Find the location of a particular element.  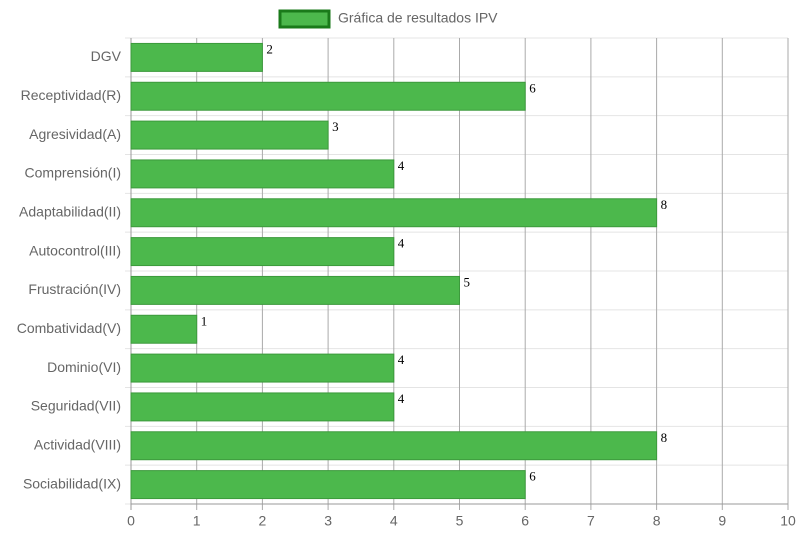

value-label: 5 is located at coordinates (467, 281).